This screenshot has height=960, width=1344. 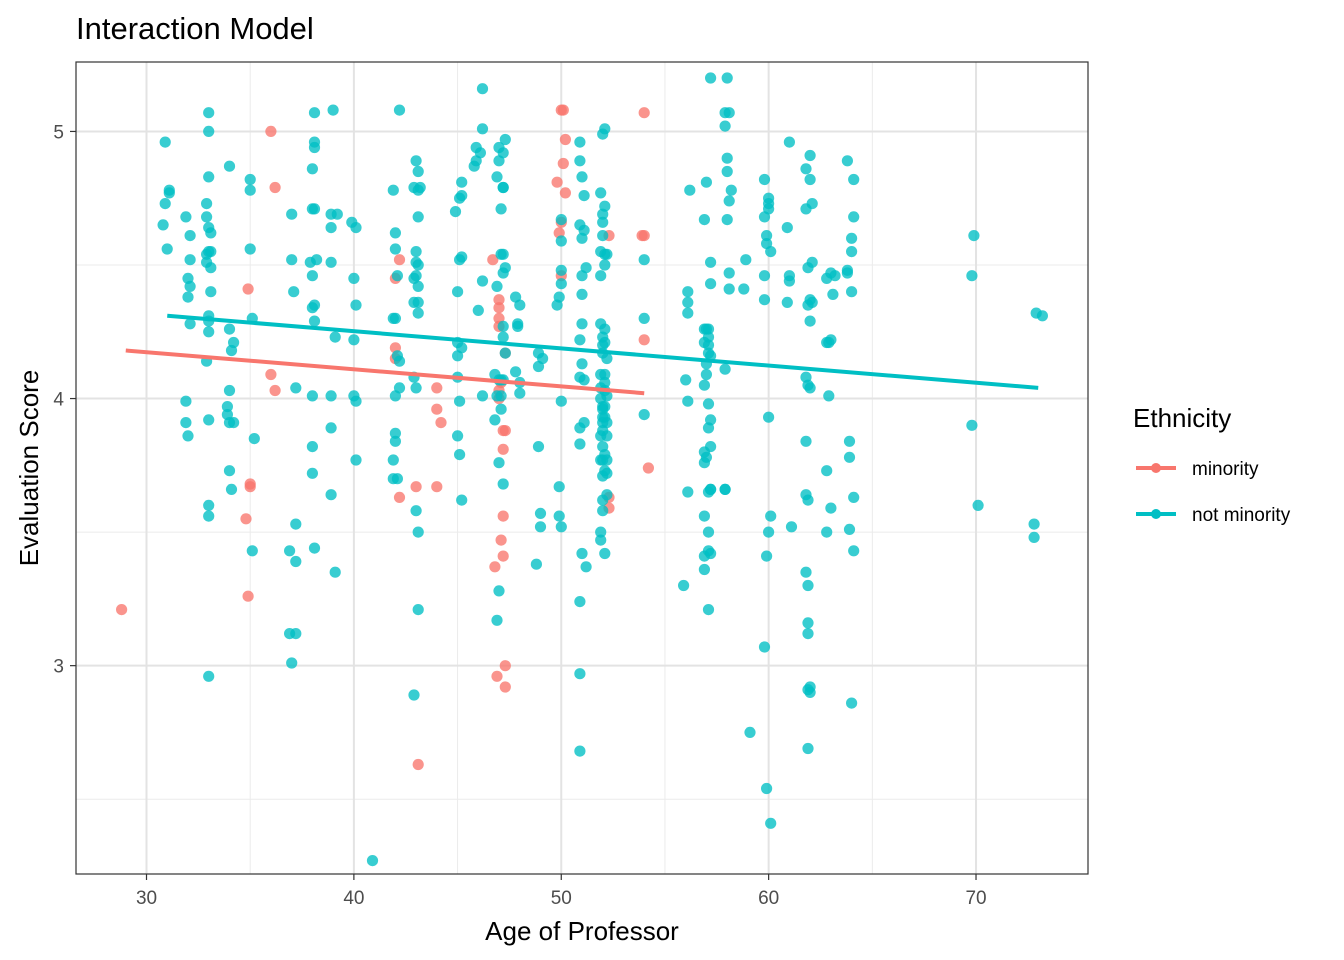 What do you see at coordinates (561, 898) in the screenshot?
I see `x-tick-label: 50` at bounding box center [561, 898].